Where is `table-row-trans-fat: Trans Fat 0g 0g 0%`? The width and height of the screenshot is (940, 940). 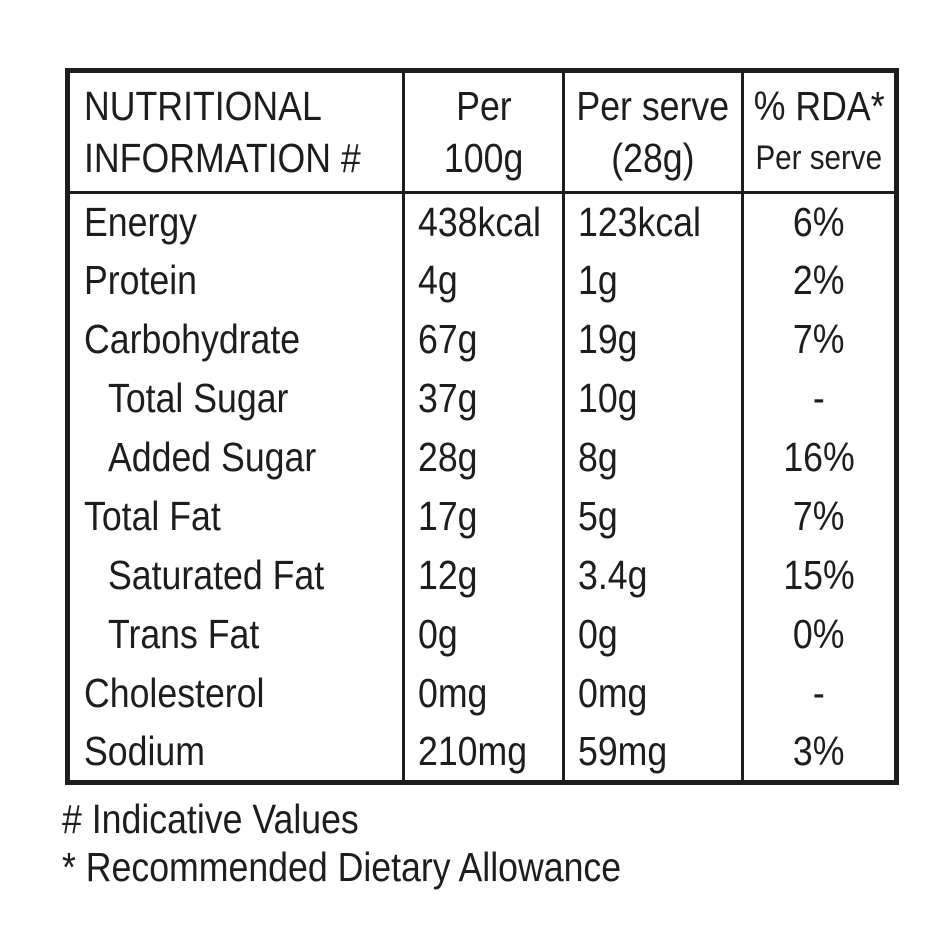
table-row-trans-fat: Trans Fat 0g 0g 0% is located at coordinates (482, 635).